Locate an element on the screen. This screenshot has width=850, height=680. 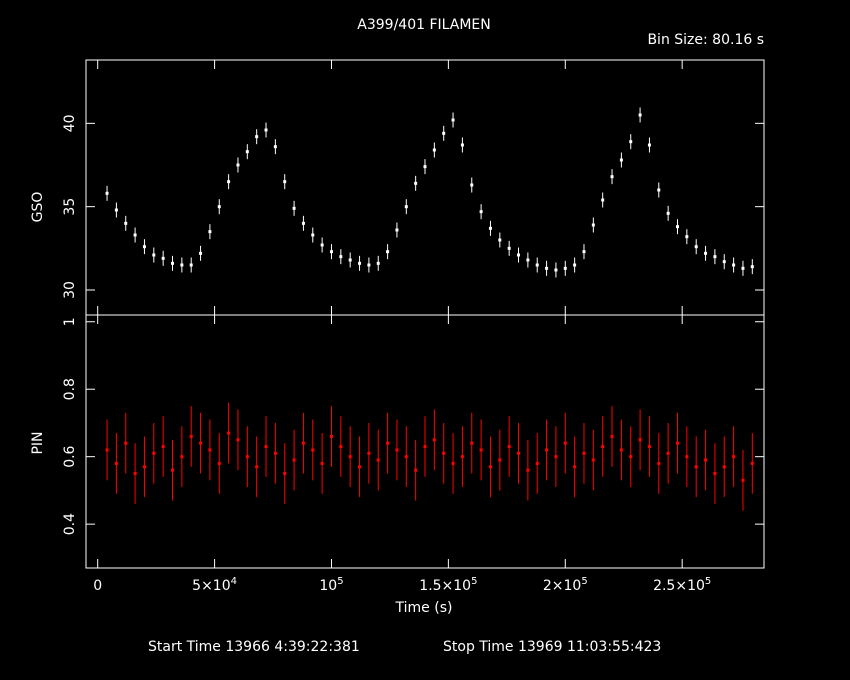
stop-time-label: Stop Time 13969 11:03:55:423 is located at coordinates (552, 647).